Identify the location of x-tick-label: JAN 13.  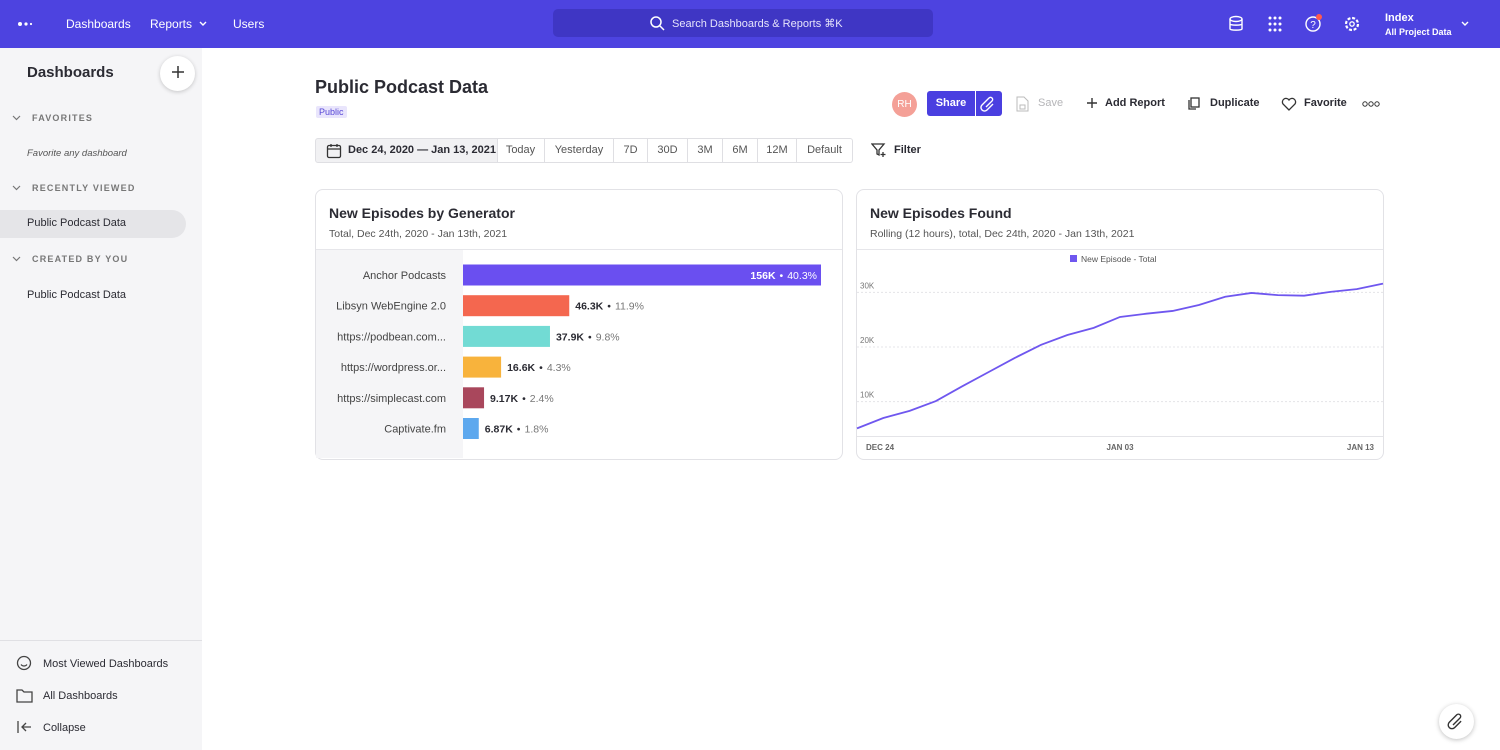
(1361, 447).